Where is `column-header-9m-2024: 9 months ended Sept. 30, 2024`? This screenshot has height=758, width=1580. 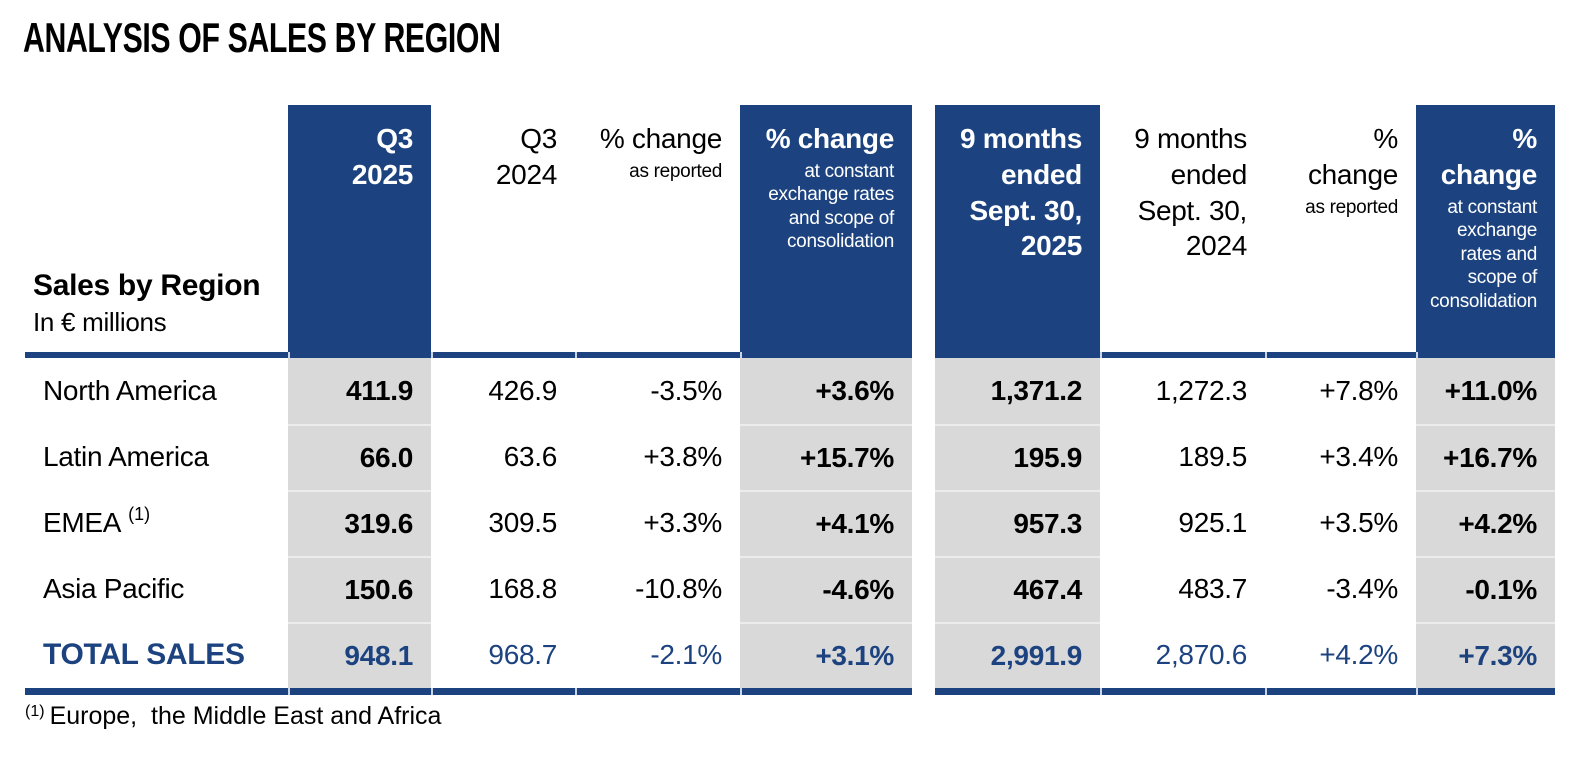 column-header-9m-2024: 9 months ended Sept. 30, 2024 is located at coordinates (1182, 228).